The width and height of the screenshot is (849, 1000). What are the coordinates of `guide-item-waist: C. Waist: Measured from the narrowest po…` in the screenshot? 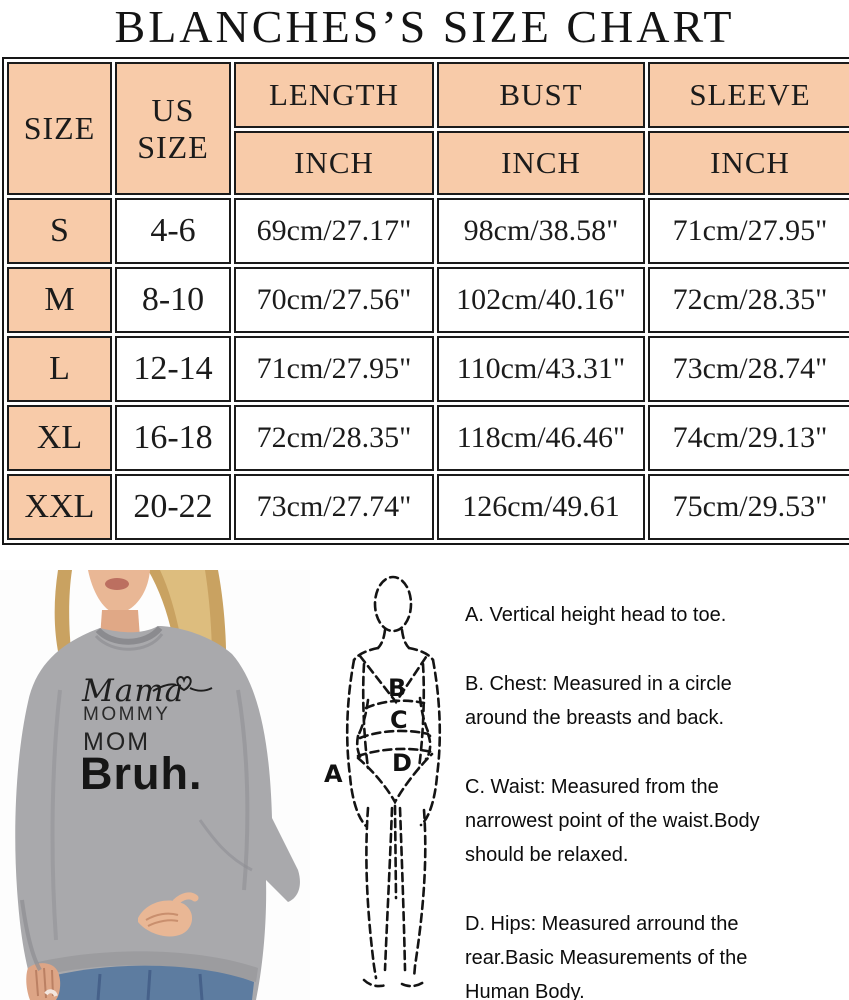 It's located at (612, 821).